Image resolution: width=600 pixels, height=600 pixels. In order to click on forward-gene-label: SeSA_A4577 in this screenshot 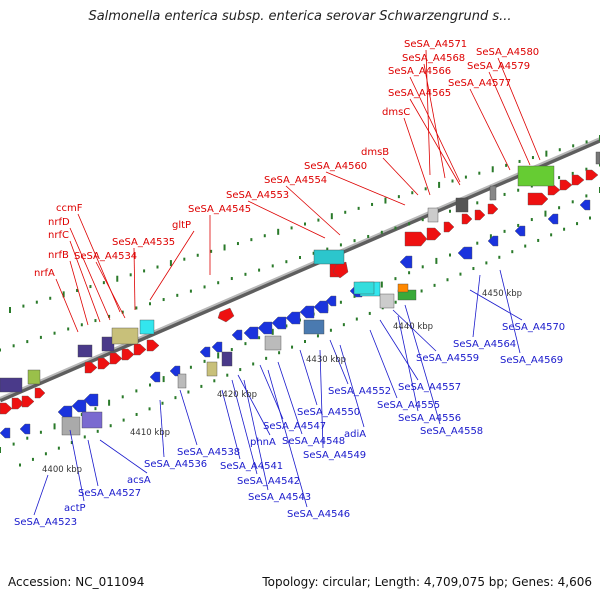, I will do `click(479, 83)`.